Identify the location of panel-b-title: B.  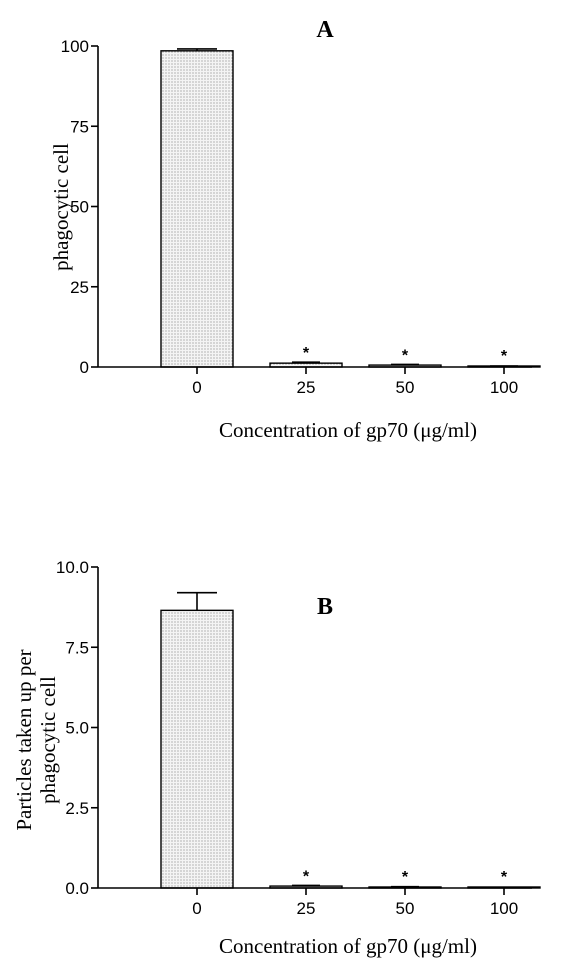
(325, 607).